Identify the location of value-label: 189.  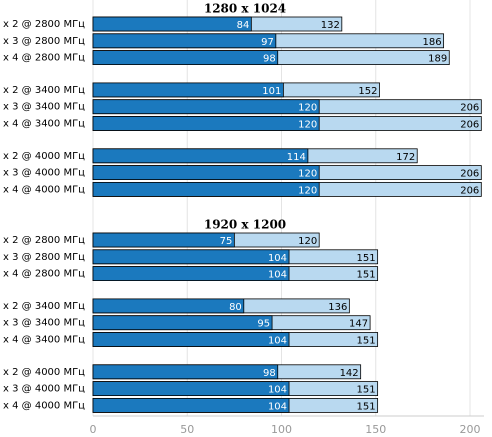
(437, 59).